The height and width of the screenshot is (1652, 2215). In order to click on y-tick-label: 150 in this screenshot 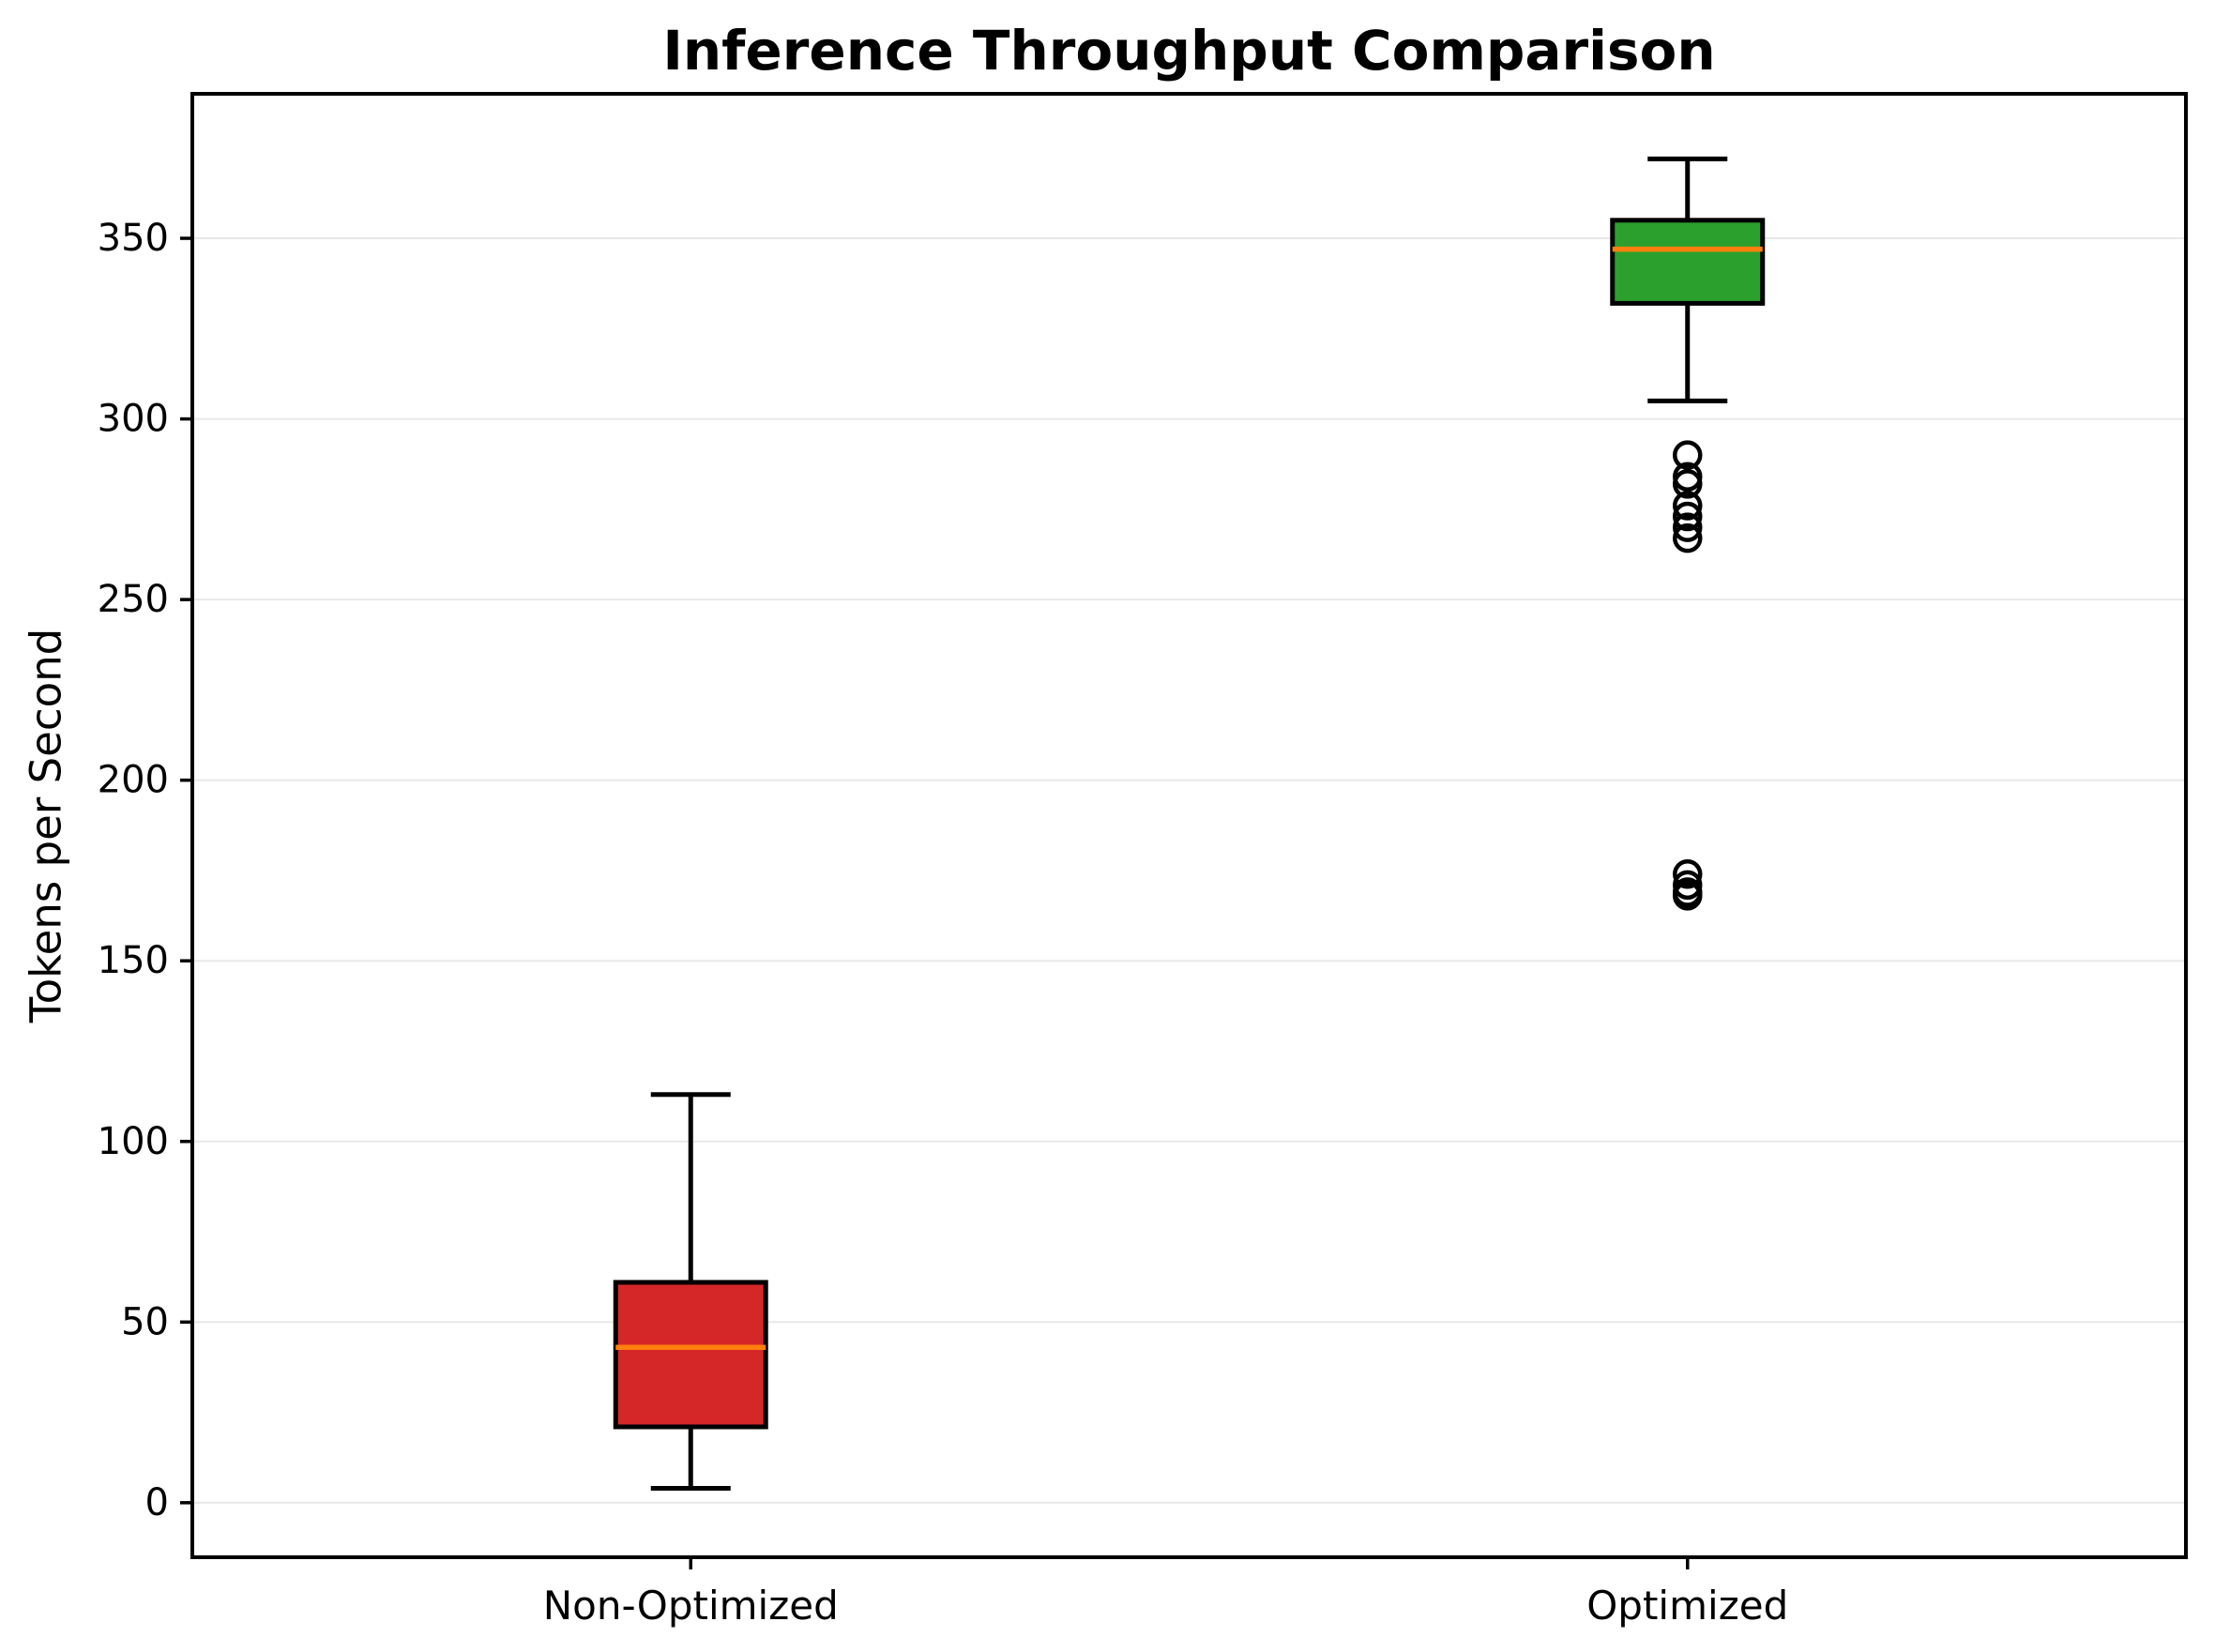, I will do `click(133, 960)`.